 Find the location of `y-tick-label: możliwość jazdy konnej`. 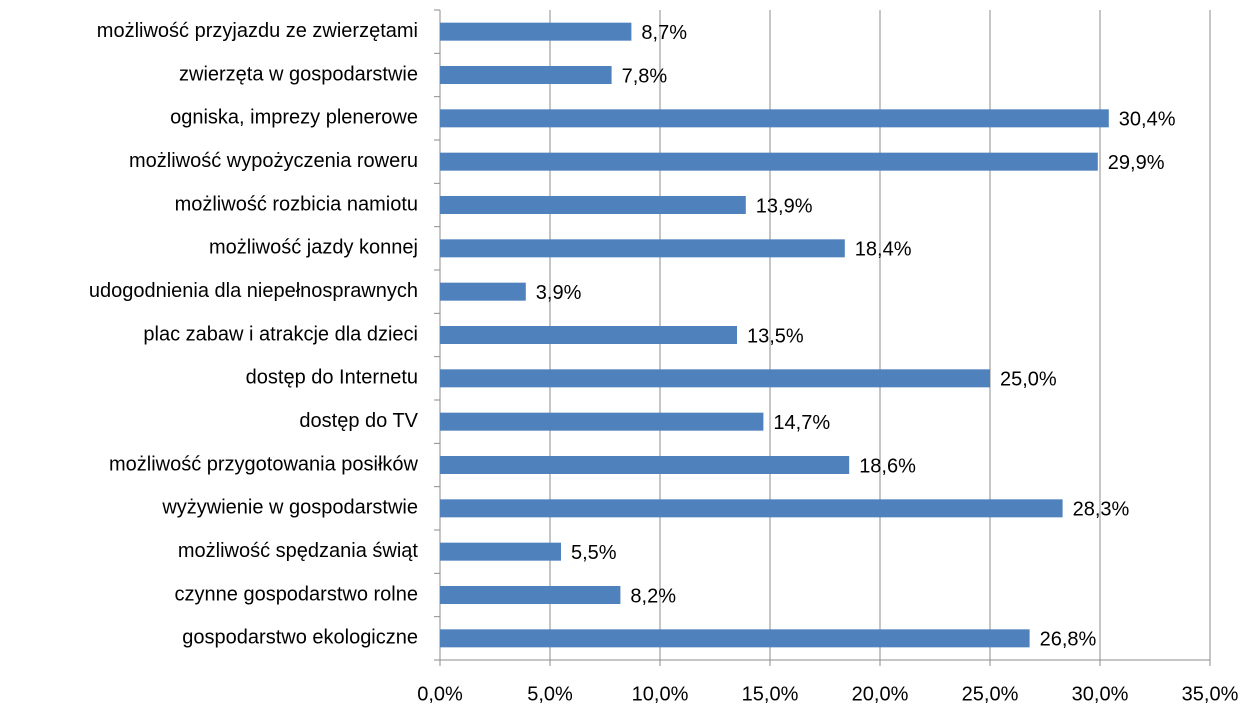

y-tick-label: możliwość jazdy konnej is located at coordinates (313, 248).